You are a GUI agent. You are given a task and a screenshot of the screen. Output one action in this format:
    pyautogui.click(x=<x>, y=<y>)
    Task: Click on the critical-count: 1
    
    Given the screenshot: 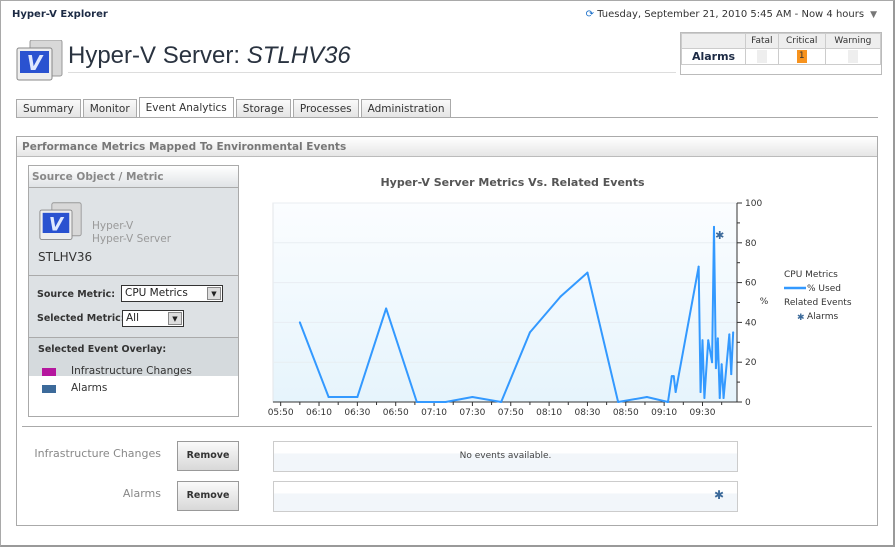 What is the action you would take?
    pyautogui.click(x=801, y=56)
    